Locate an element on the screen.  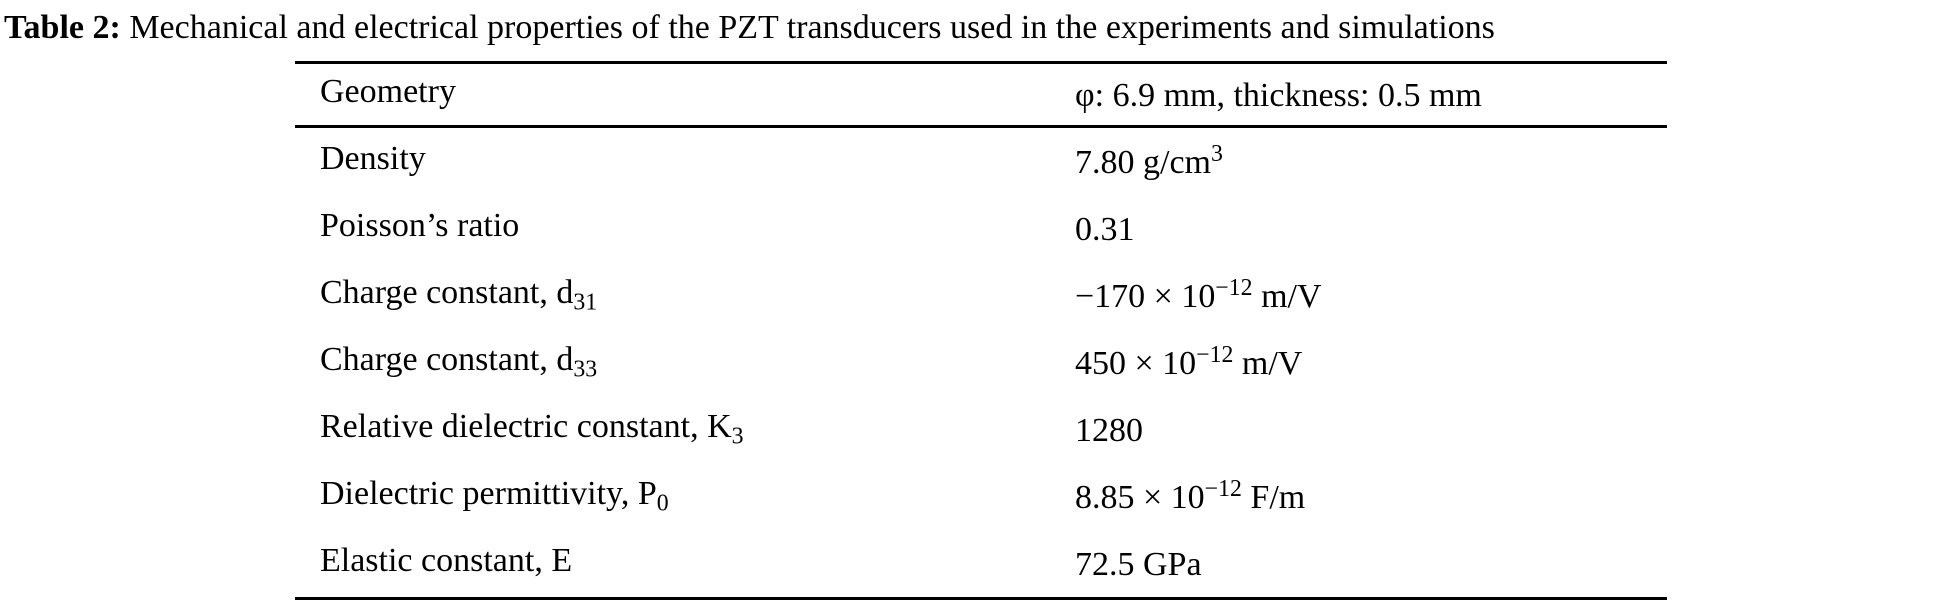
value-text: 7.80 g/cm is located at coordinates (1143, 162).